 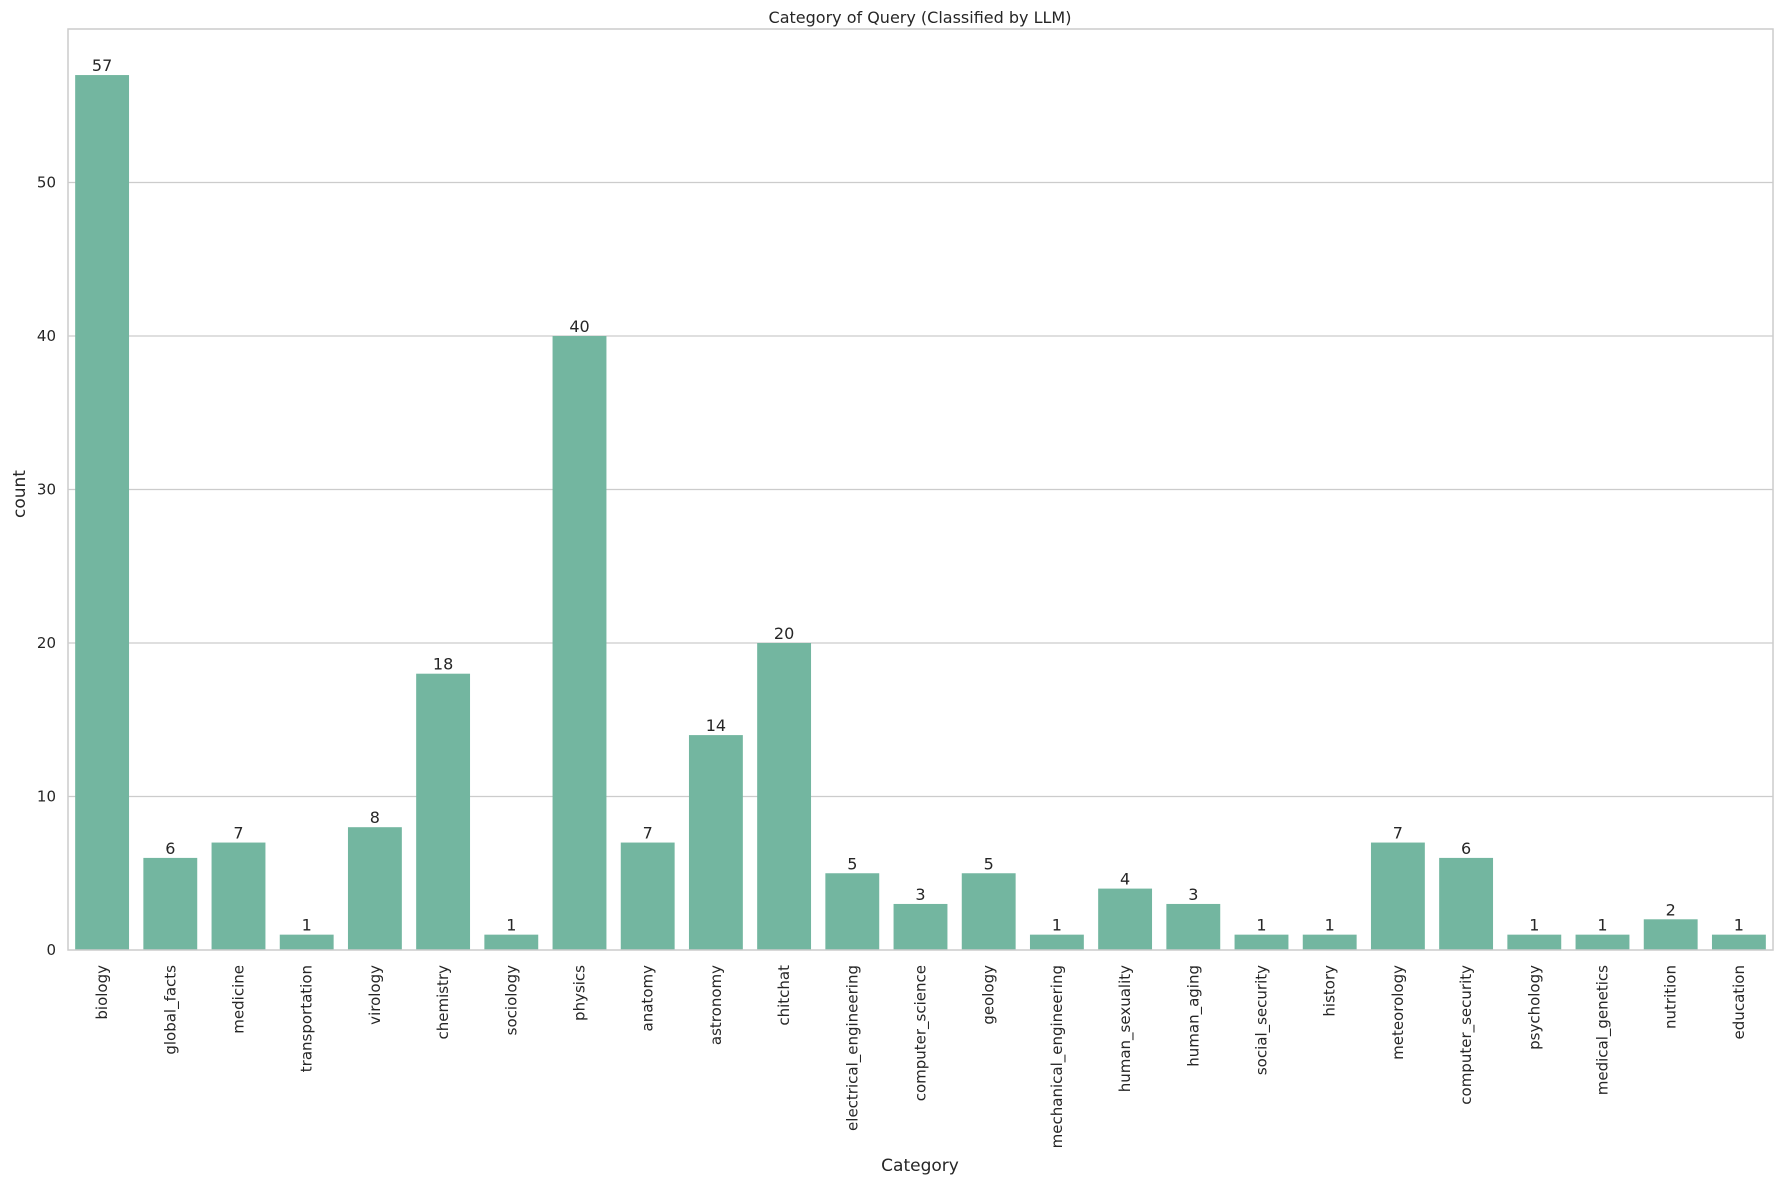 I want to click on x-tick-label: virology, so click(x=375, y=995).